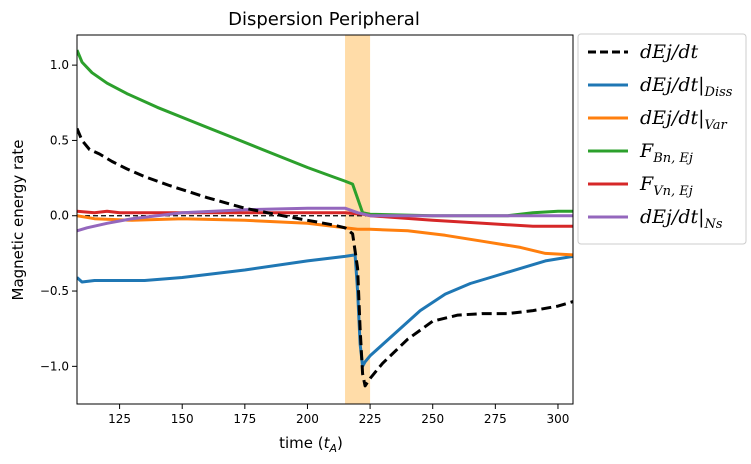 Image resolution: width=751 pixels, height=464 pixels. I want to click on y-tick-label: 0.0, so click(59, 216).